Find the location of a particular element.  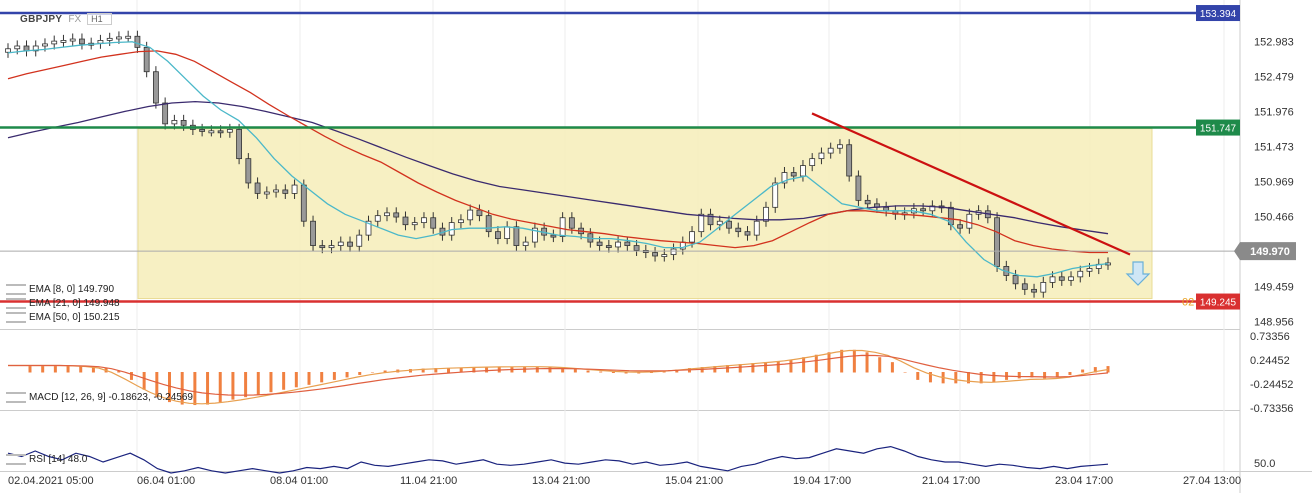

legend-macd: MACD [12, 26, 9] -0.18623, -0.24569 is located at coordinates (99, 397).